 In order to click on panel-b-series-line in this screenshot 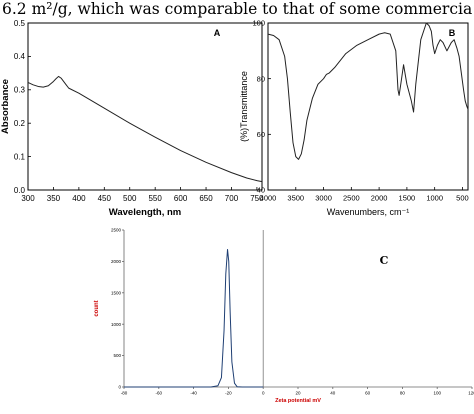, I will do `click(368, 91)`.